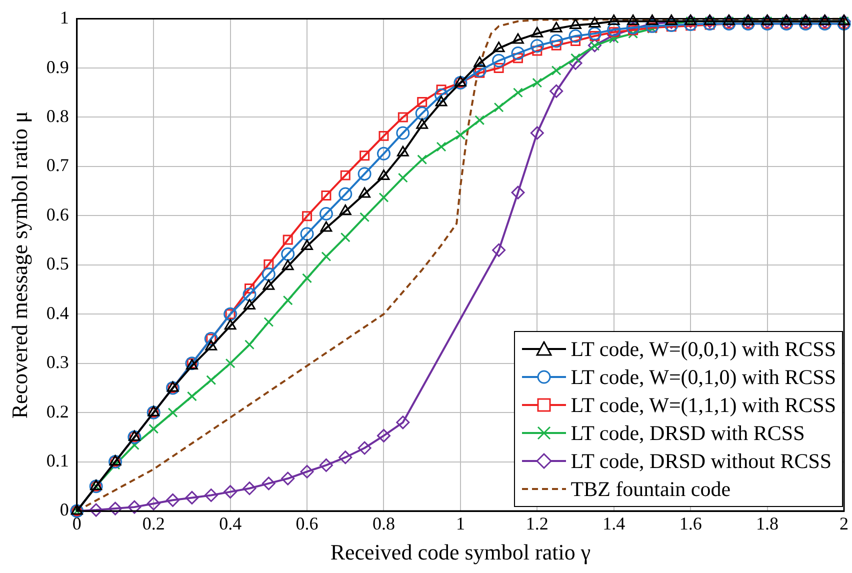  I want to click on x-tick-label: 0.4, so click(230, 524).